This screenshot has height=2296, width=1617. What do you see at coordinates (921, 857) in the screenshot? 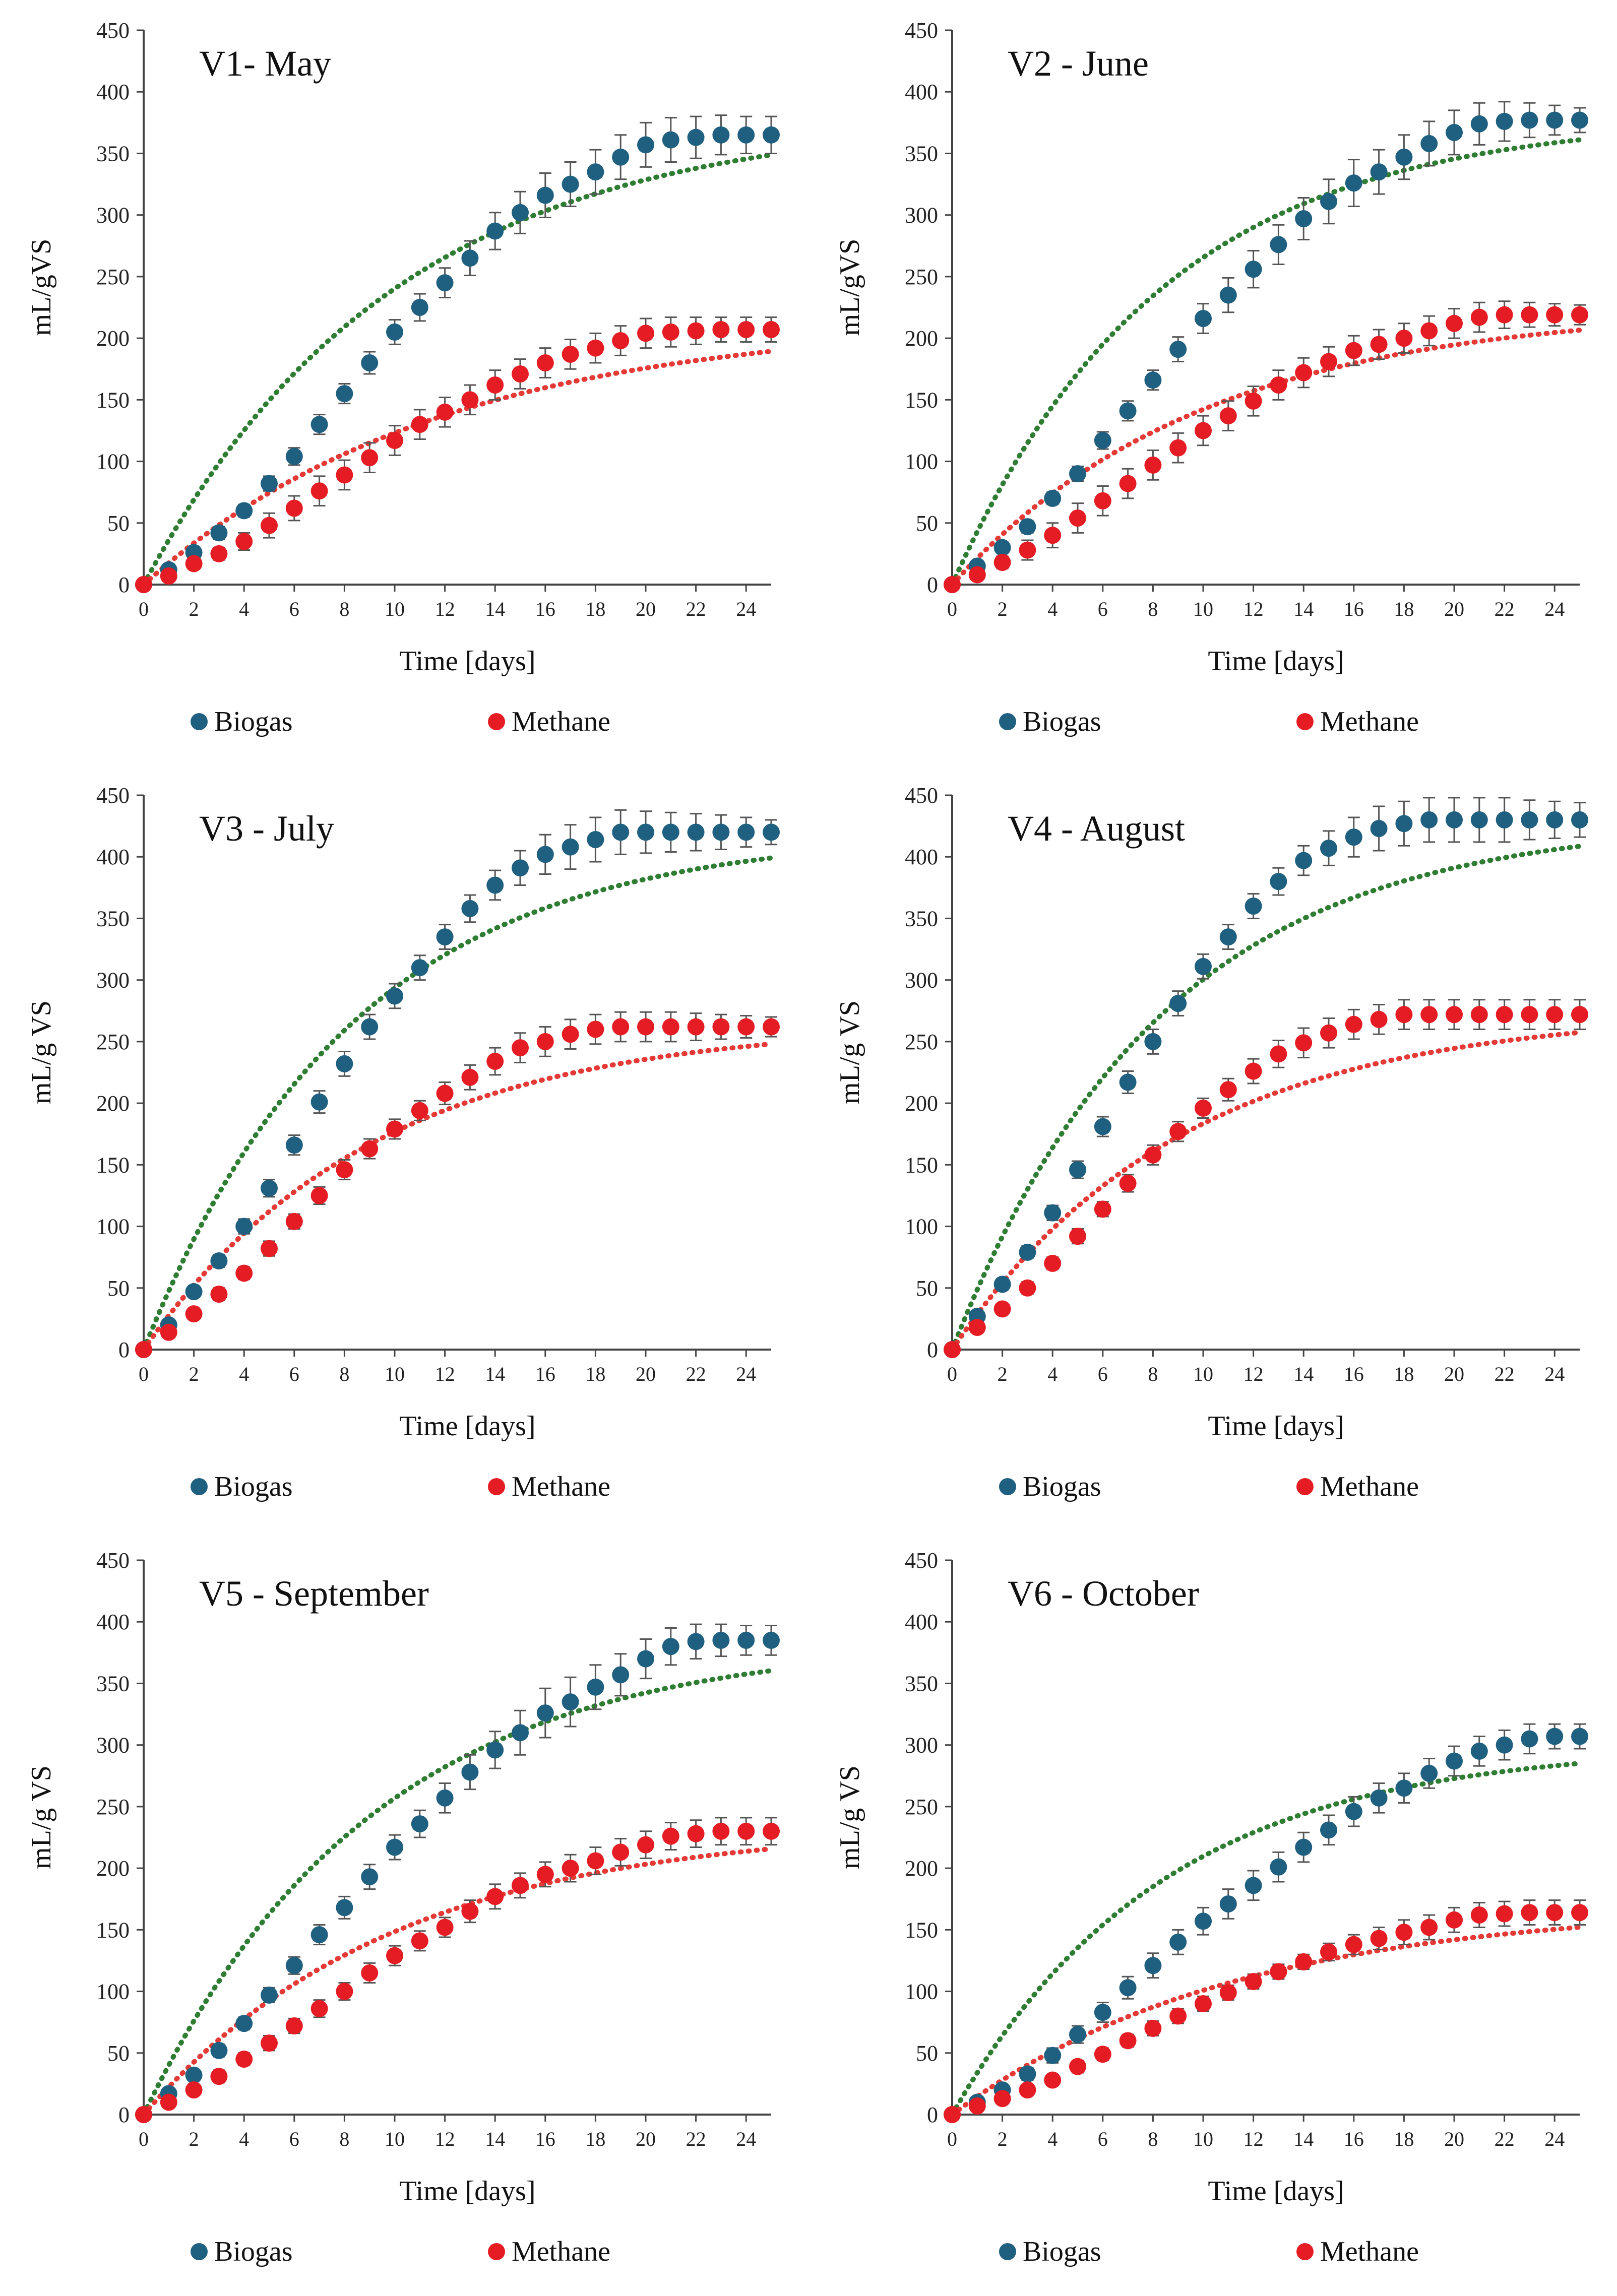
I see `y-tick-label: 400` at bounding box center [921, 857].